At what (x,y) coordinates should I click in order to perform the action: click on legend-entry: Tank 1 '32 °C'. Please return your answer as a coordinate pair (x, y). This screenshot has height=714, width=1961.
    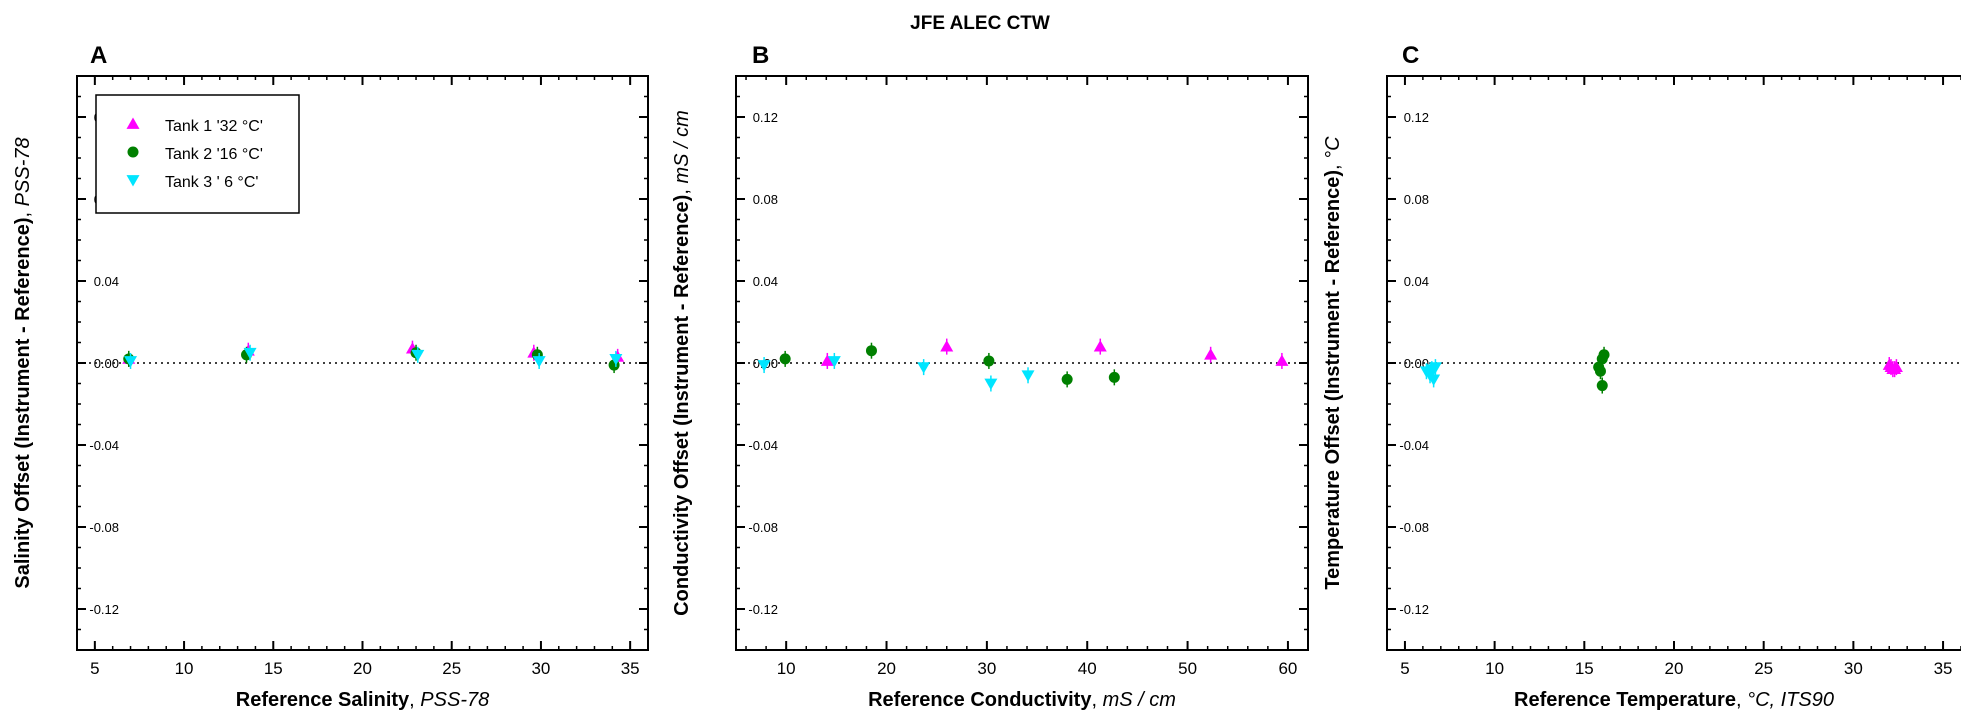
    Looking at the image, I should click on (194, 126).